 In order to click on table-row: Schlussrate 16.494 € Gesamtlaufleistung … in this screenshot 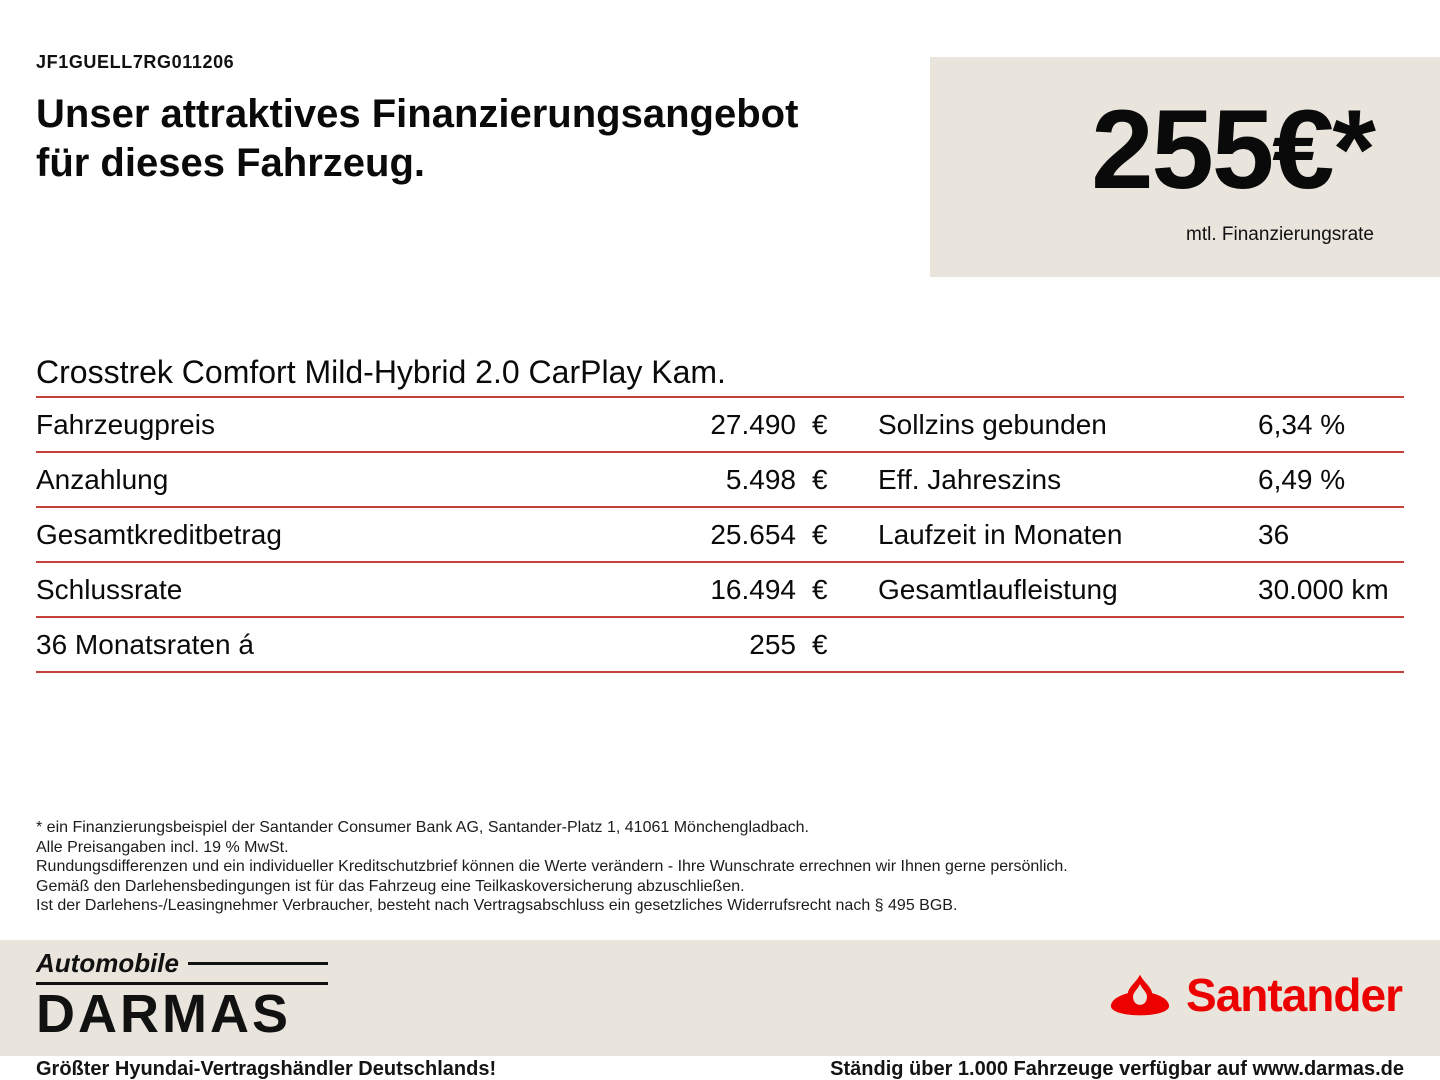, I will do `click(720, 590)`.